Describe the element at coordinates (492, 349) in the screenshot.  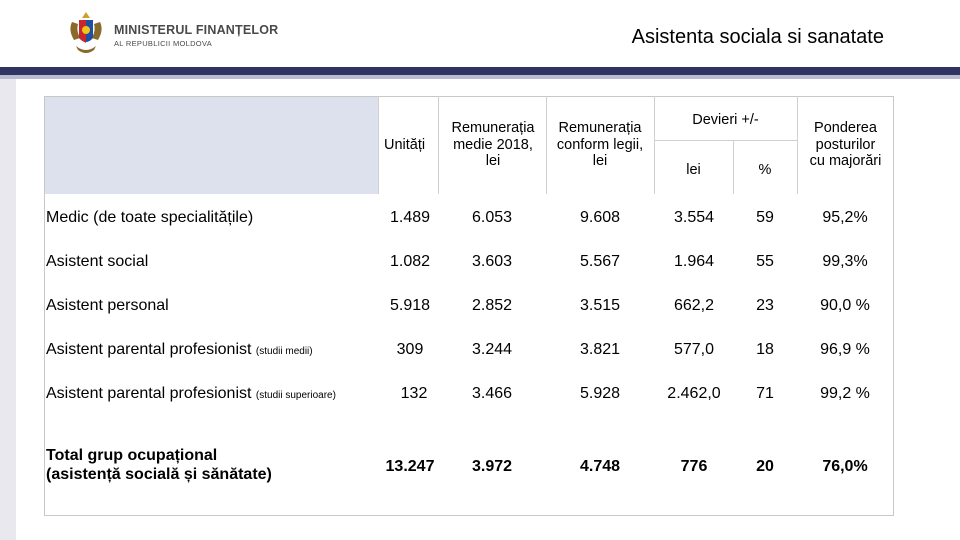
I see `cell-rem-2018: 3.244` at that location.